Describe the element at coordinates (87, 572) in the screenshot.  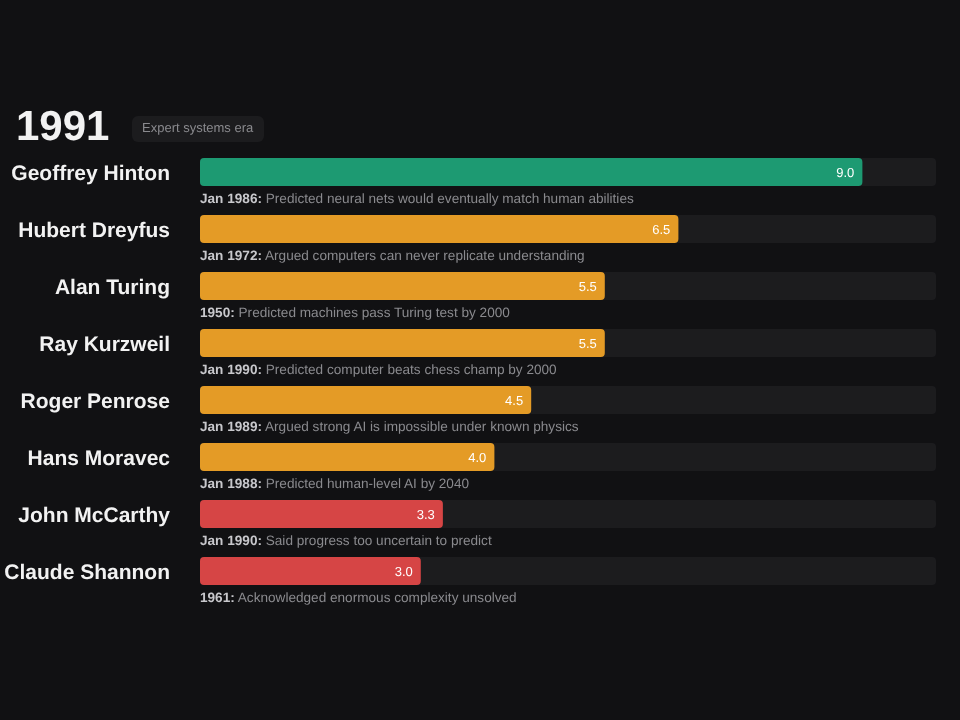
I see `y-tick-label: Claude Shannon` at that location.